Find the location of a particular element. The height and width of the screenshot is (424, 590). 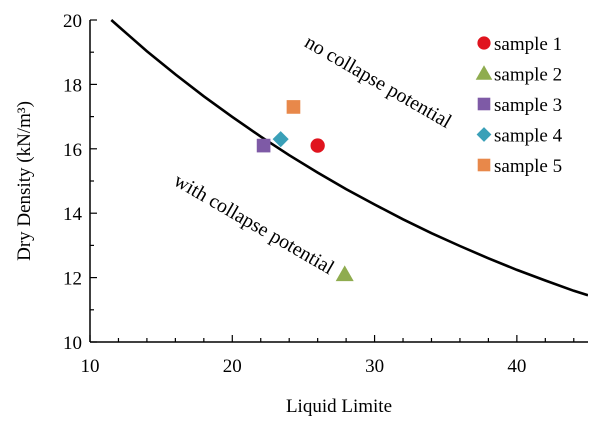

x-tick-label: 30 is located at coordinates (374, 366).